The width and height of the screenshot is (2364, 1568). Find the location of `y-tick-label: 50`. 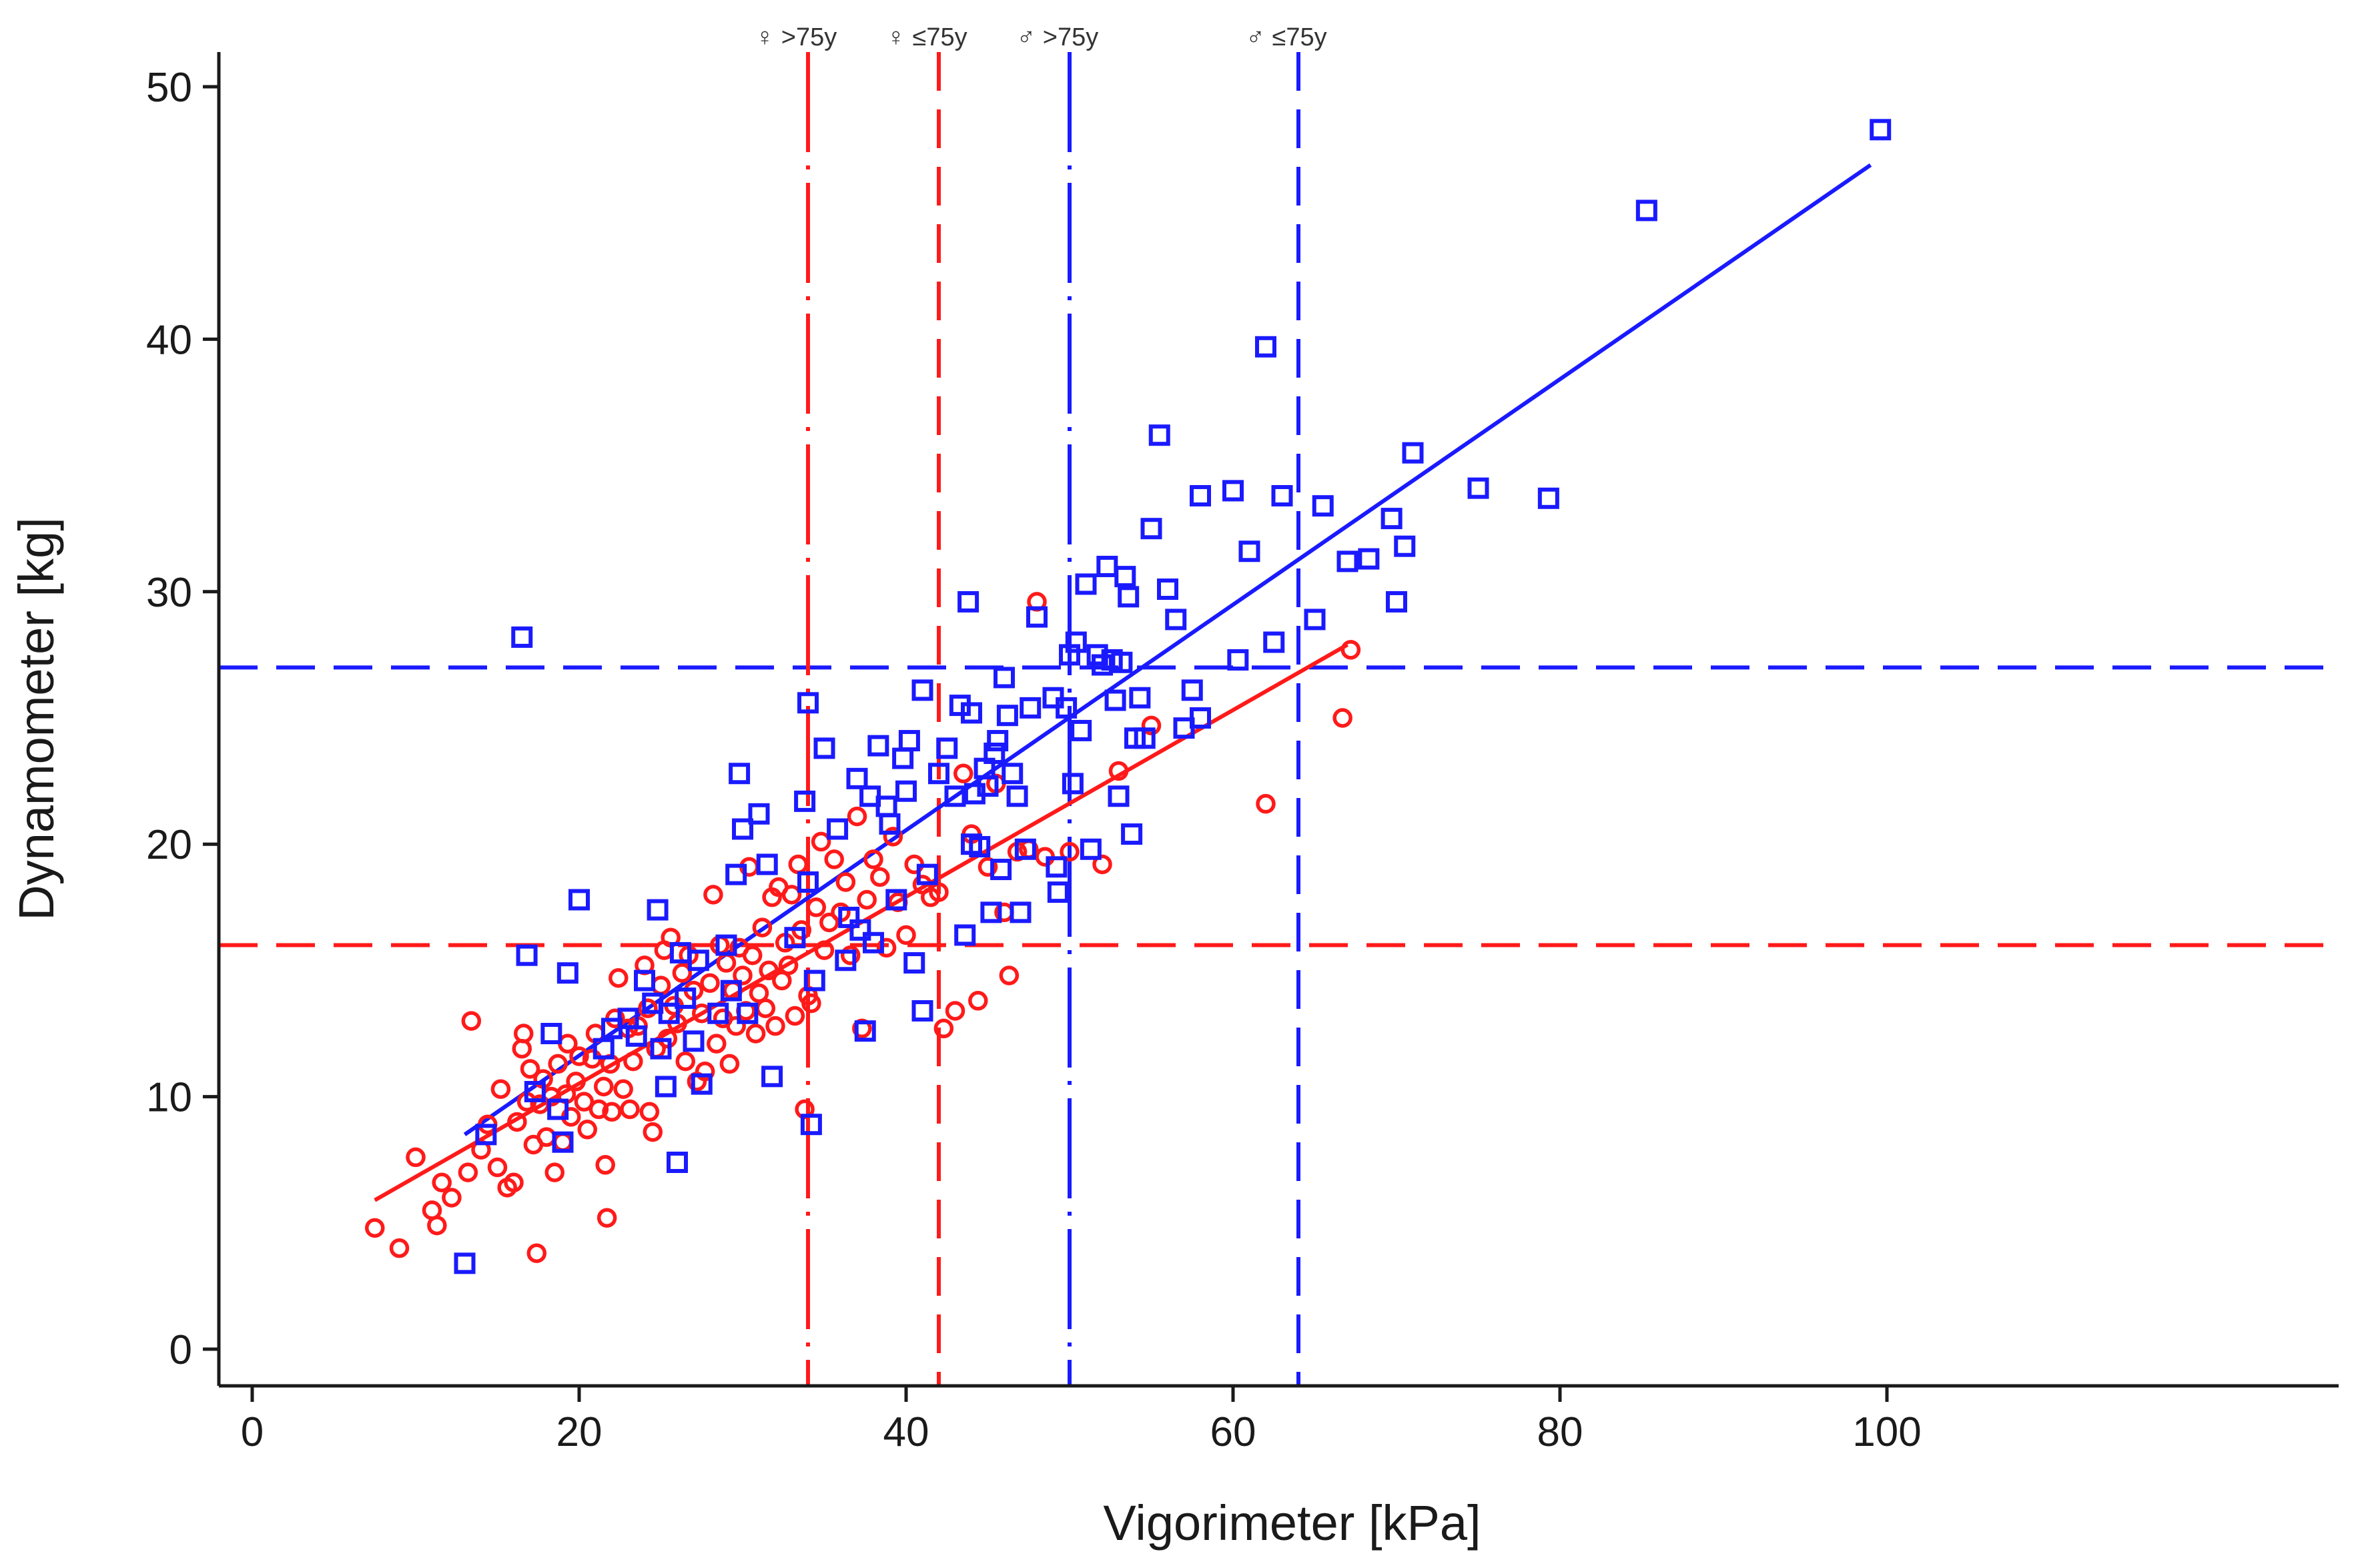

y-tick-label: 50 is located at coordinates (169, 88).